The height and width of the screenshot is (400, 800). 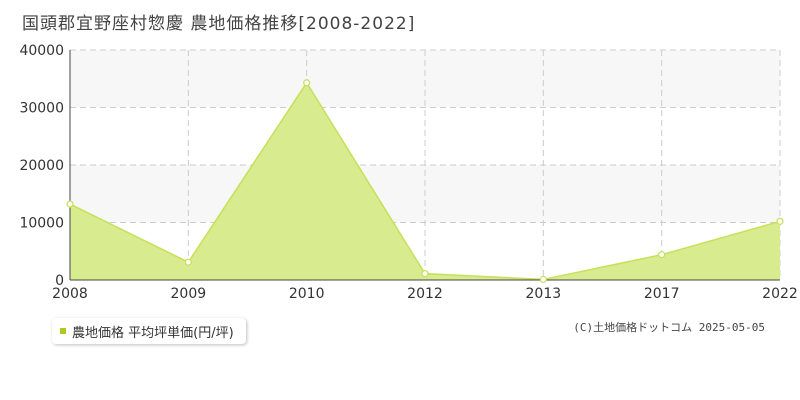 I want to click on x-tick-label: 2017, so click(x=662, y=294).